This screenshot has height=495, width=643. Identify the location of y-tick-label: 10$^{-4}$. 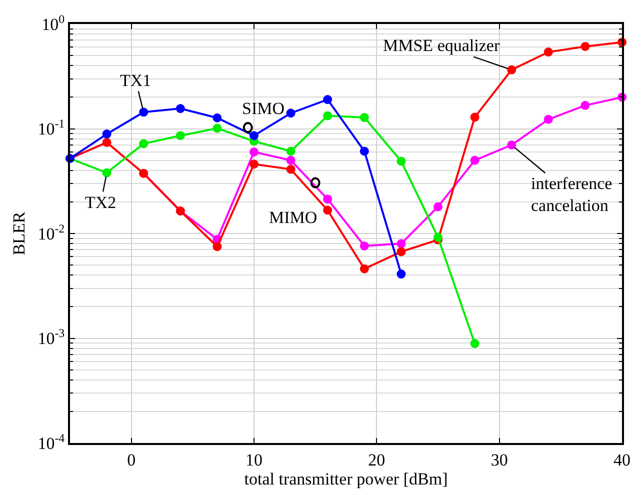
(51, 441).